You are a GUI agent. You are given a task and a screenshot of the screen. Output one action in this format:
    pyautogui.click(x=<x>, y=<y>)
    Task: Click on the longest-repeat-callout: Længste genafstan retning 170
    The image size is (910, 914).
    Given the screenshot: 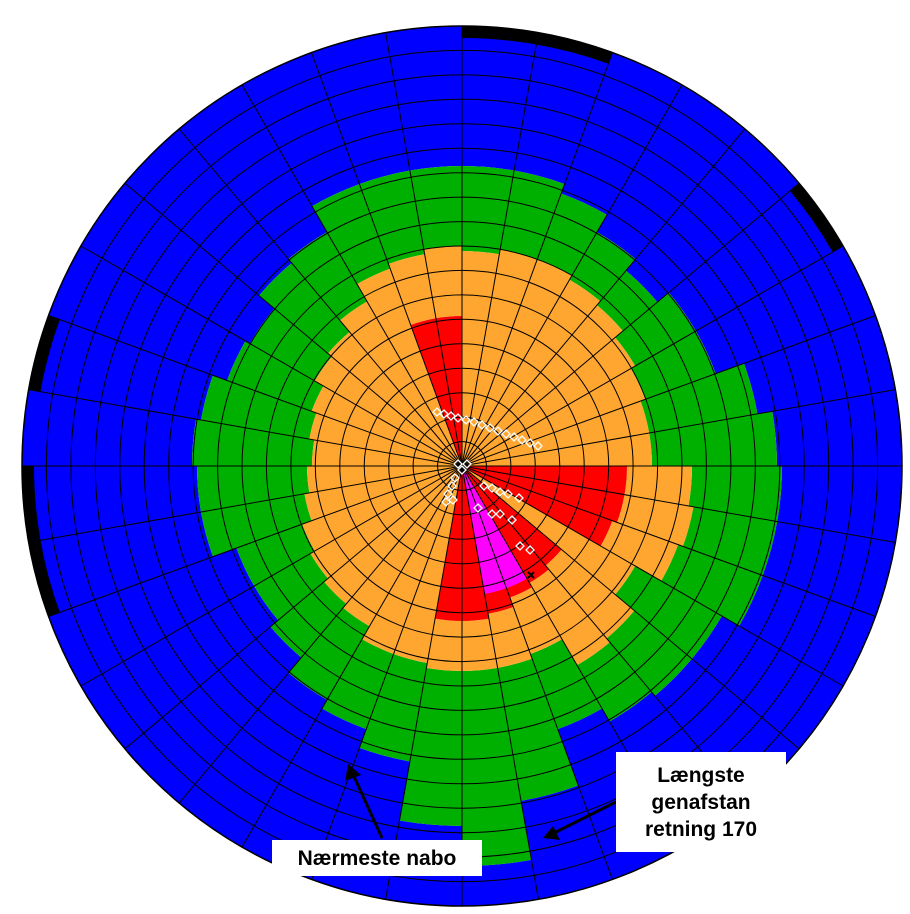 What is the action you would take?
    pyautogui.click(x=701, y=802)
    